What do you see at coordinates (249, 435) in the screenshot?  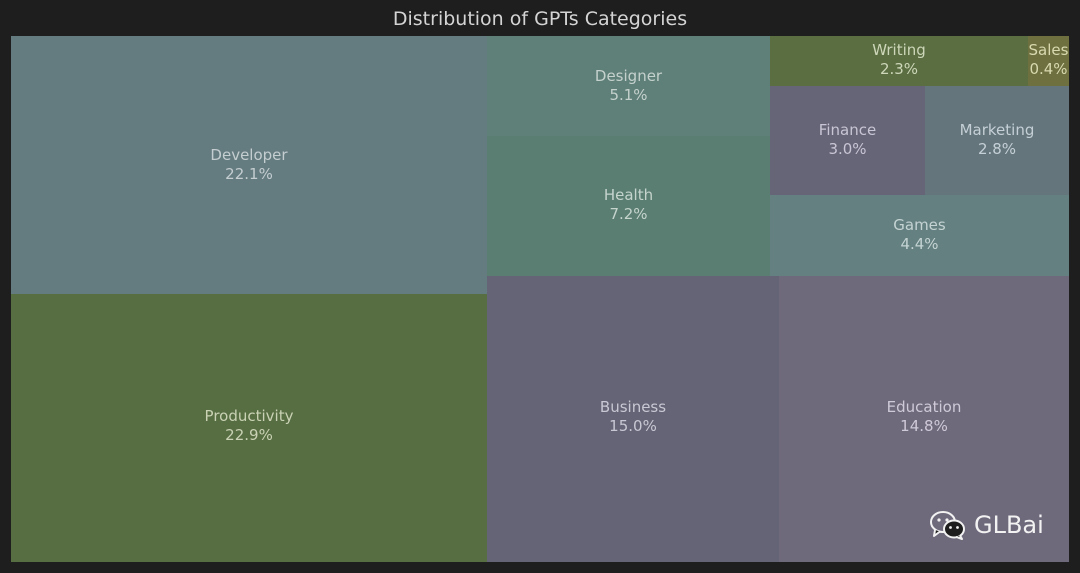 I see `tile-percentage: 22.9%` at bounding box center [249, 435].